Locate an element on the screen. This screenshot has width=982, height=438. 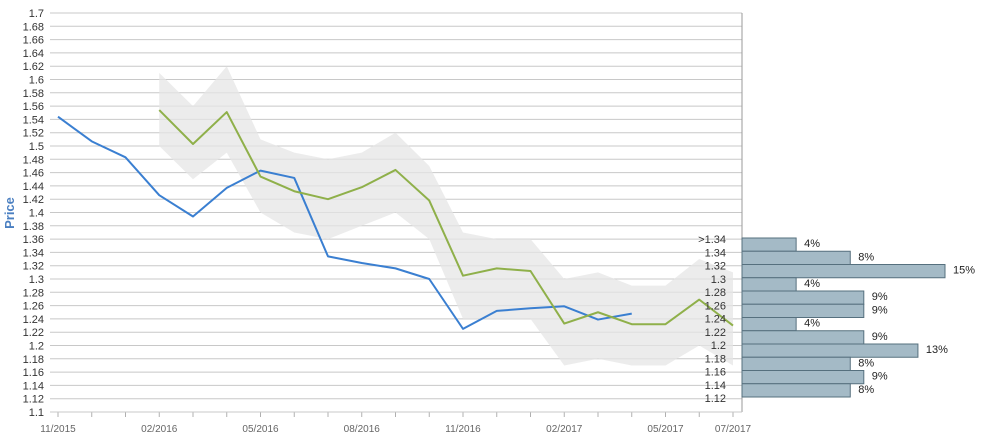
histogram-bin-label: 1.18 is located at coordinates (715, 359).